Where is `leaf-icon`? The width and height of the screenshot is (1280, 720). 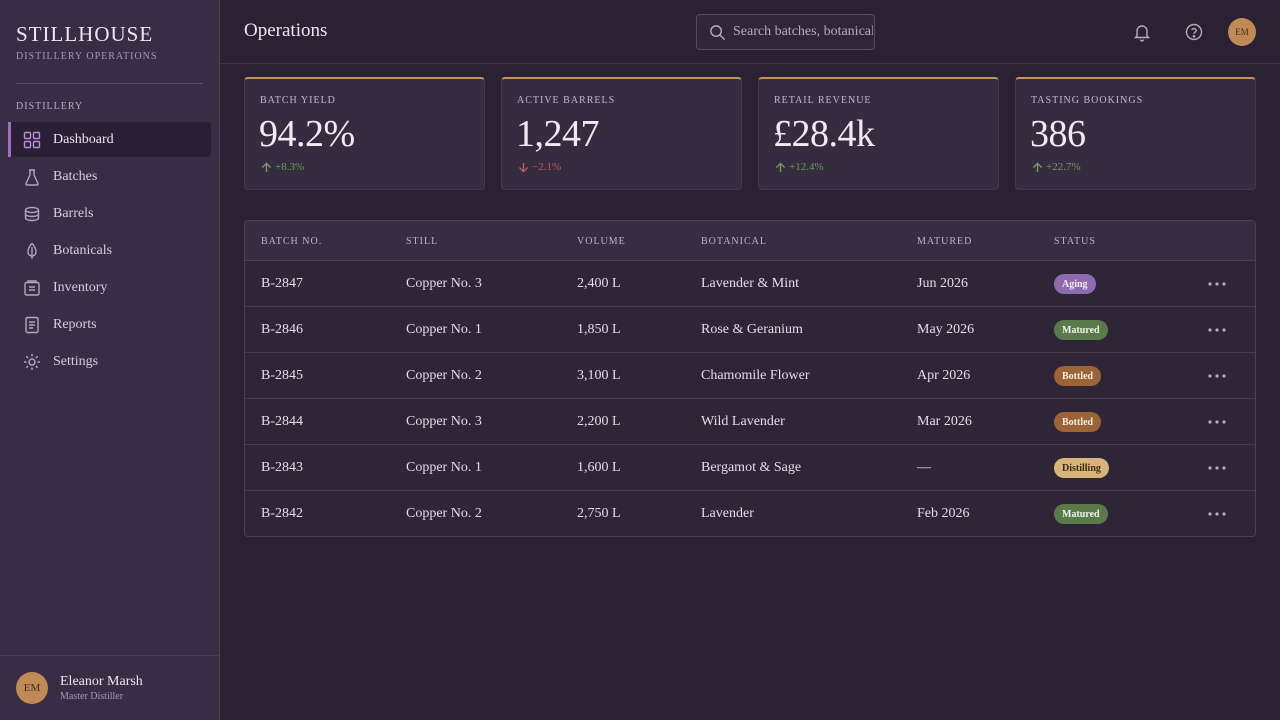 leaf-icon is located at coordinates (32, 251).